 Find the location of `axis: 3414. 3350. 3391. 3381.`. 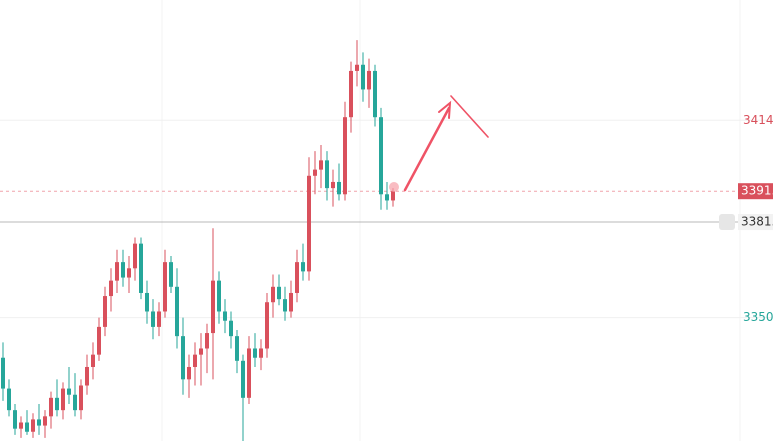

axis: 3414. 3350. 3391. 3381. is located at coordinates (746, 218).